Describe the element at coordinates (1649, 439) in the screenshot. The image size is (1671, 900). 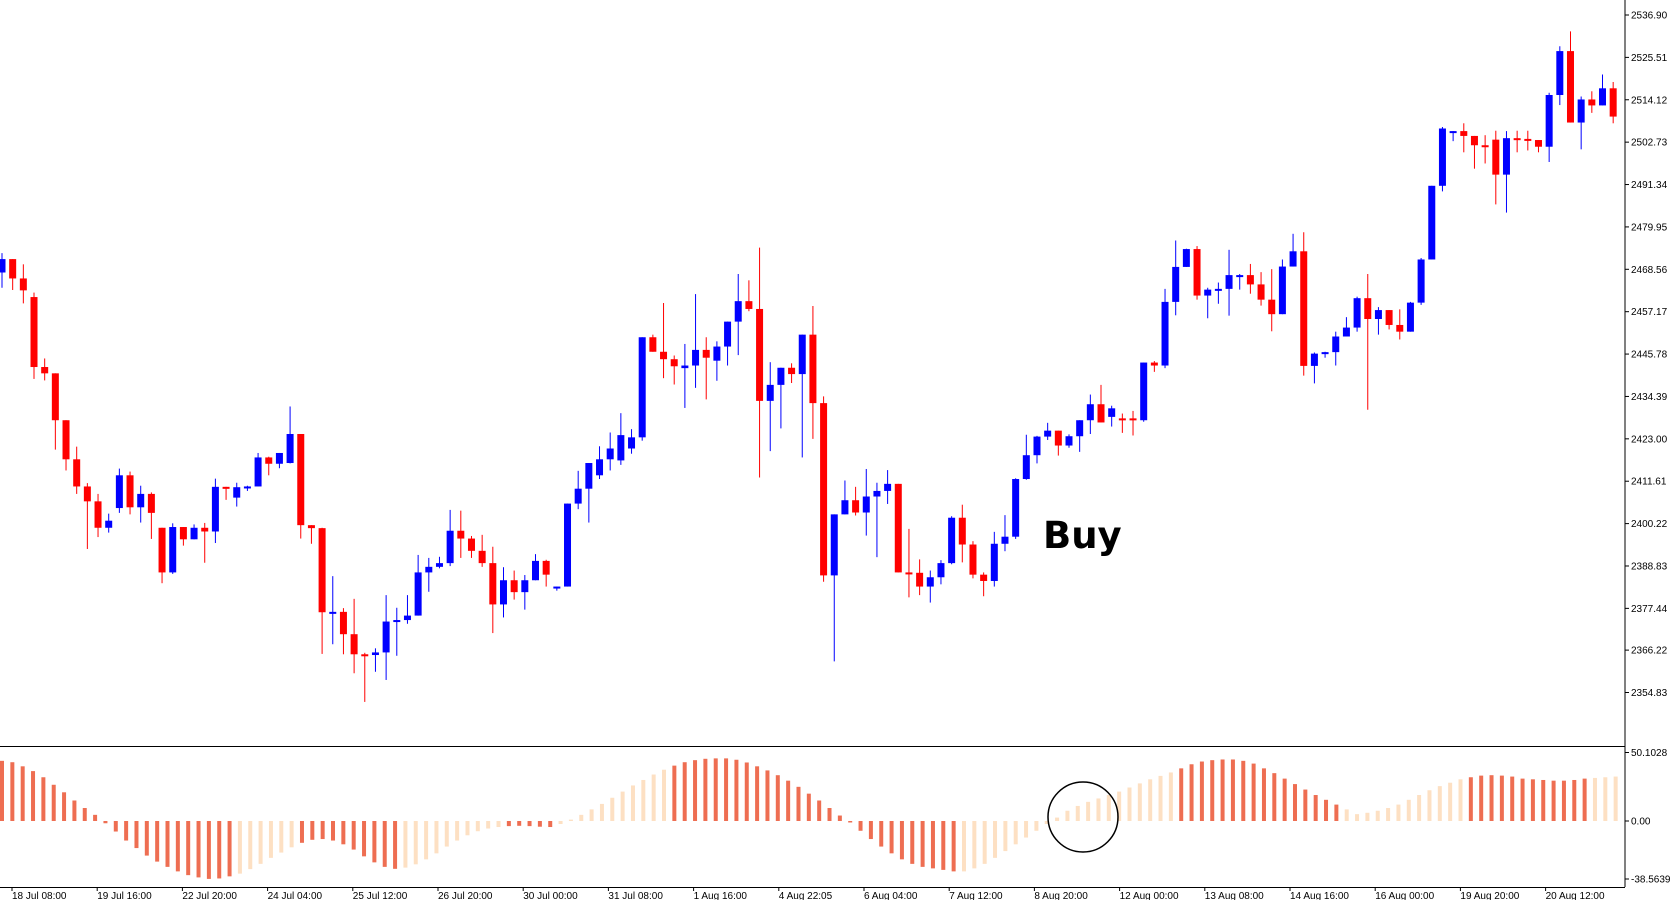
I see `price-tick-label: 2423.00` at that location.